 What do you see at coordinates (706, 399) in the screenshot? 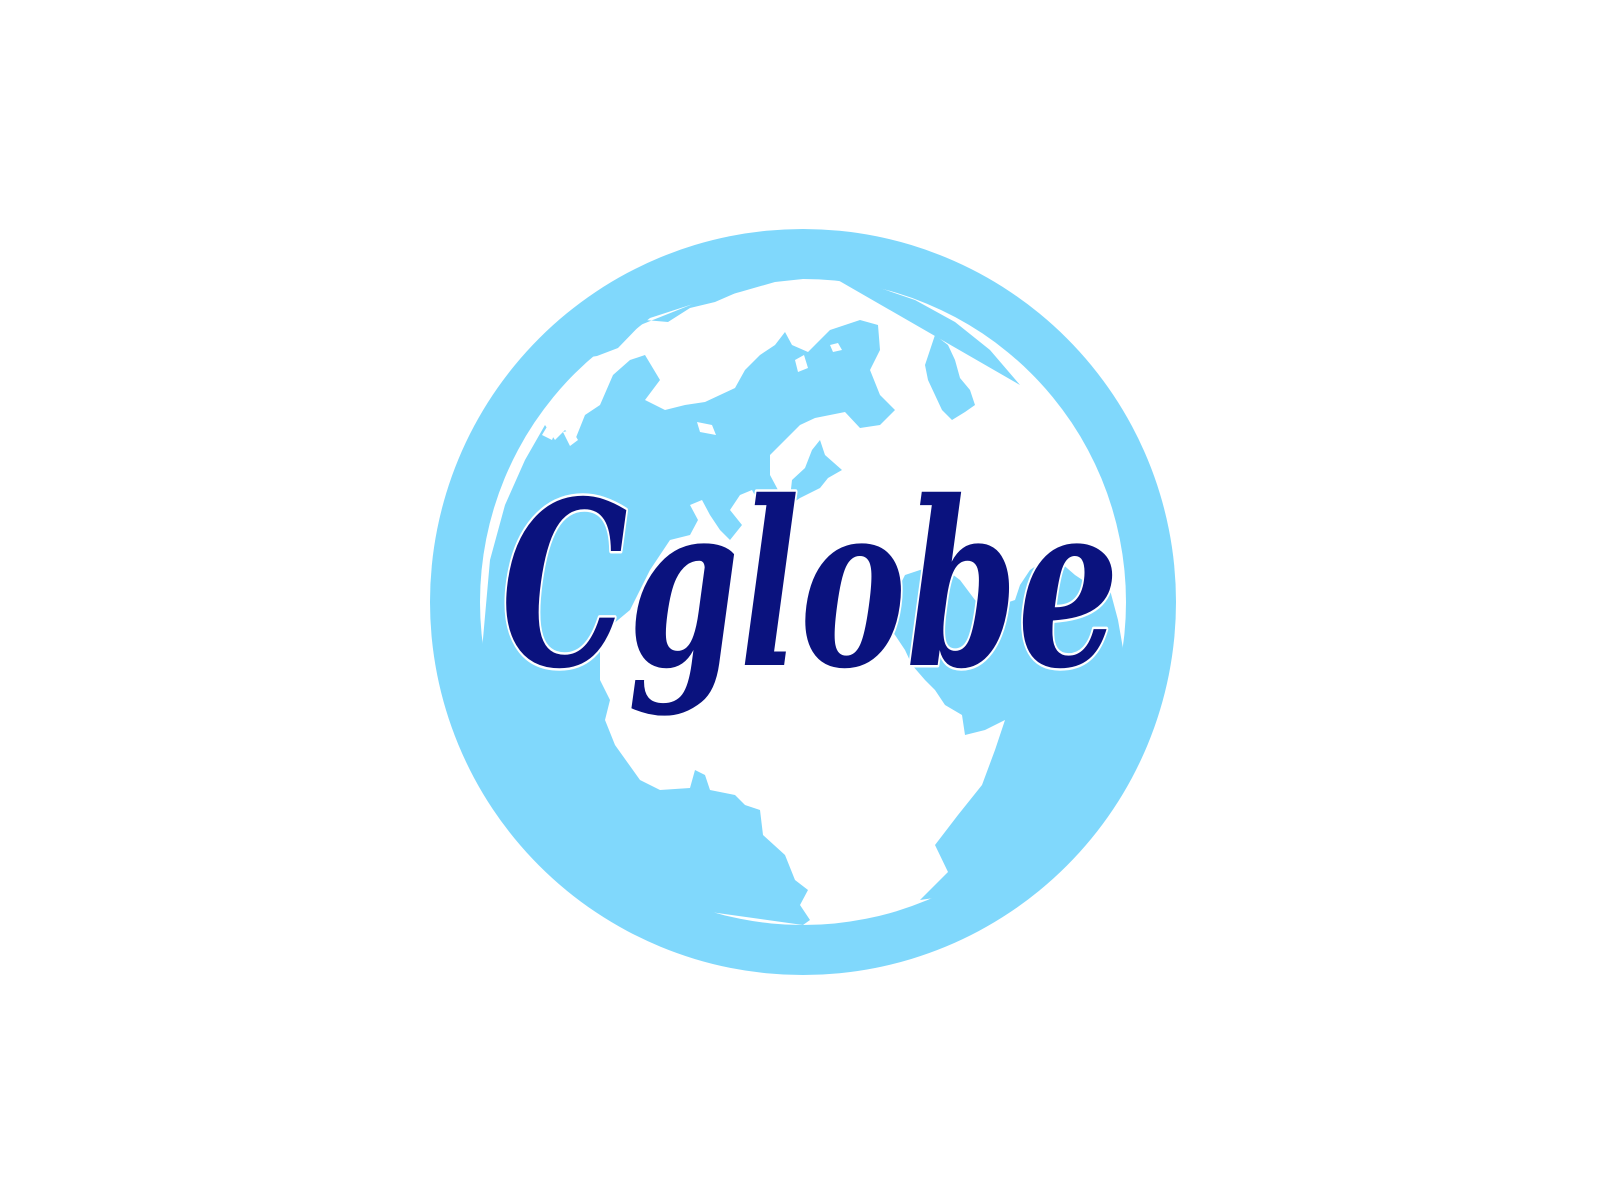
I see `globe-island-shapes` at bounding box center [706, 399].